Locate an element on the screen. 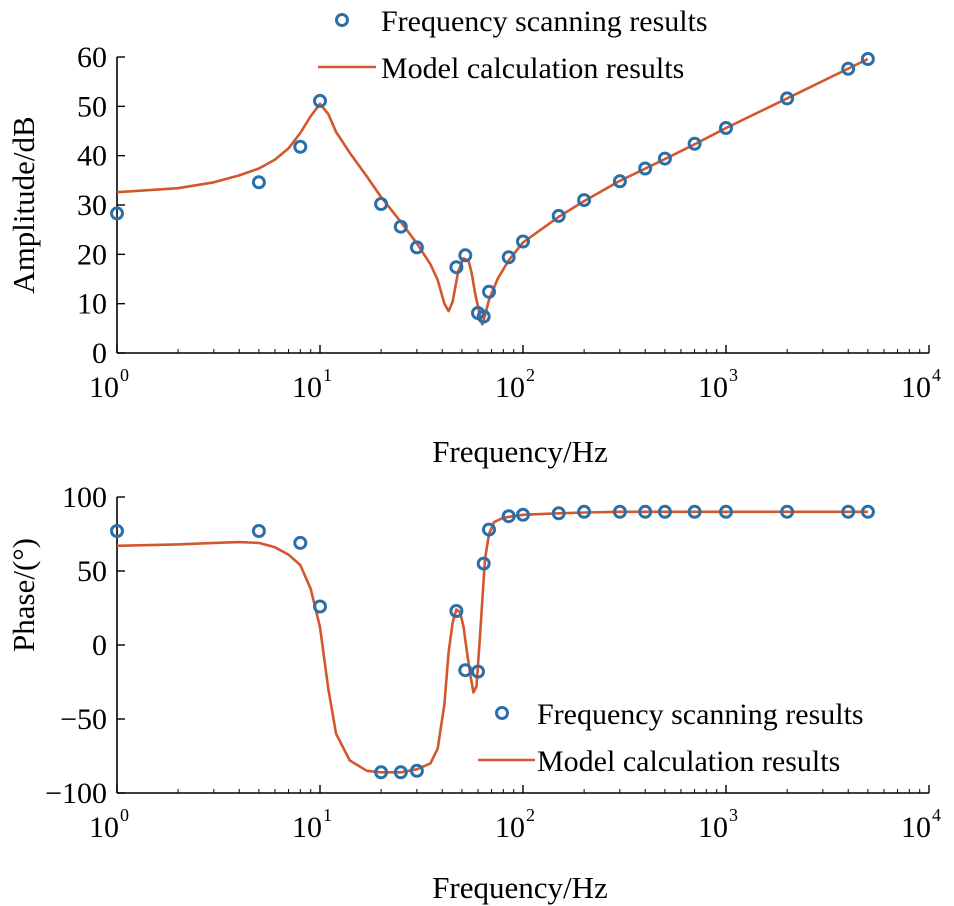 Image resolution: width=954 pixels, height=906 pixels. amplitude-x-tick-label: 10 4 is located at coordinates (921, 384).